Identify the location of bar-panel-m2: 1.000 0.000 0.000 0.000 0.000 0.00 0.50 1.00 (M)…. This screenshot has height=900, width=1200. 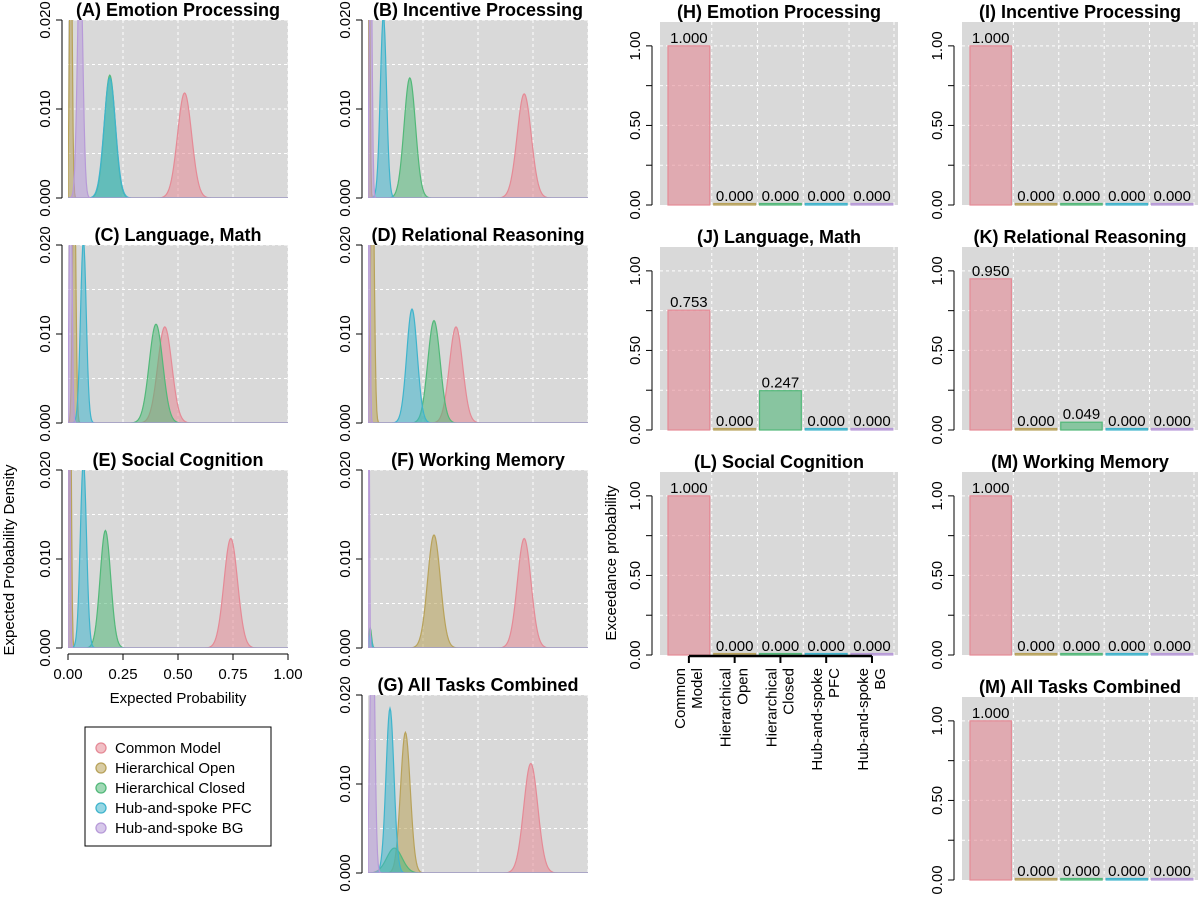
(1063, 786).